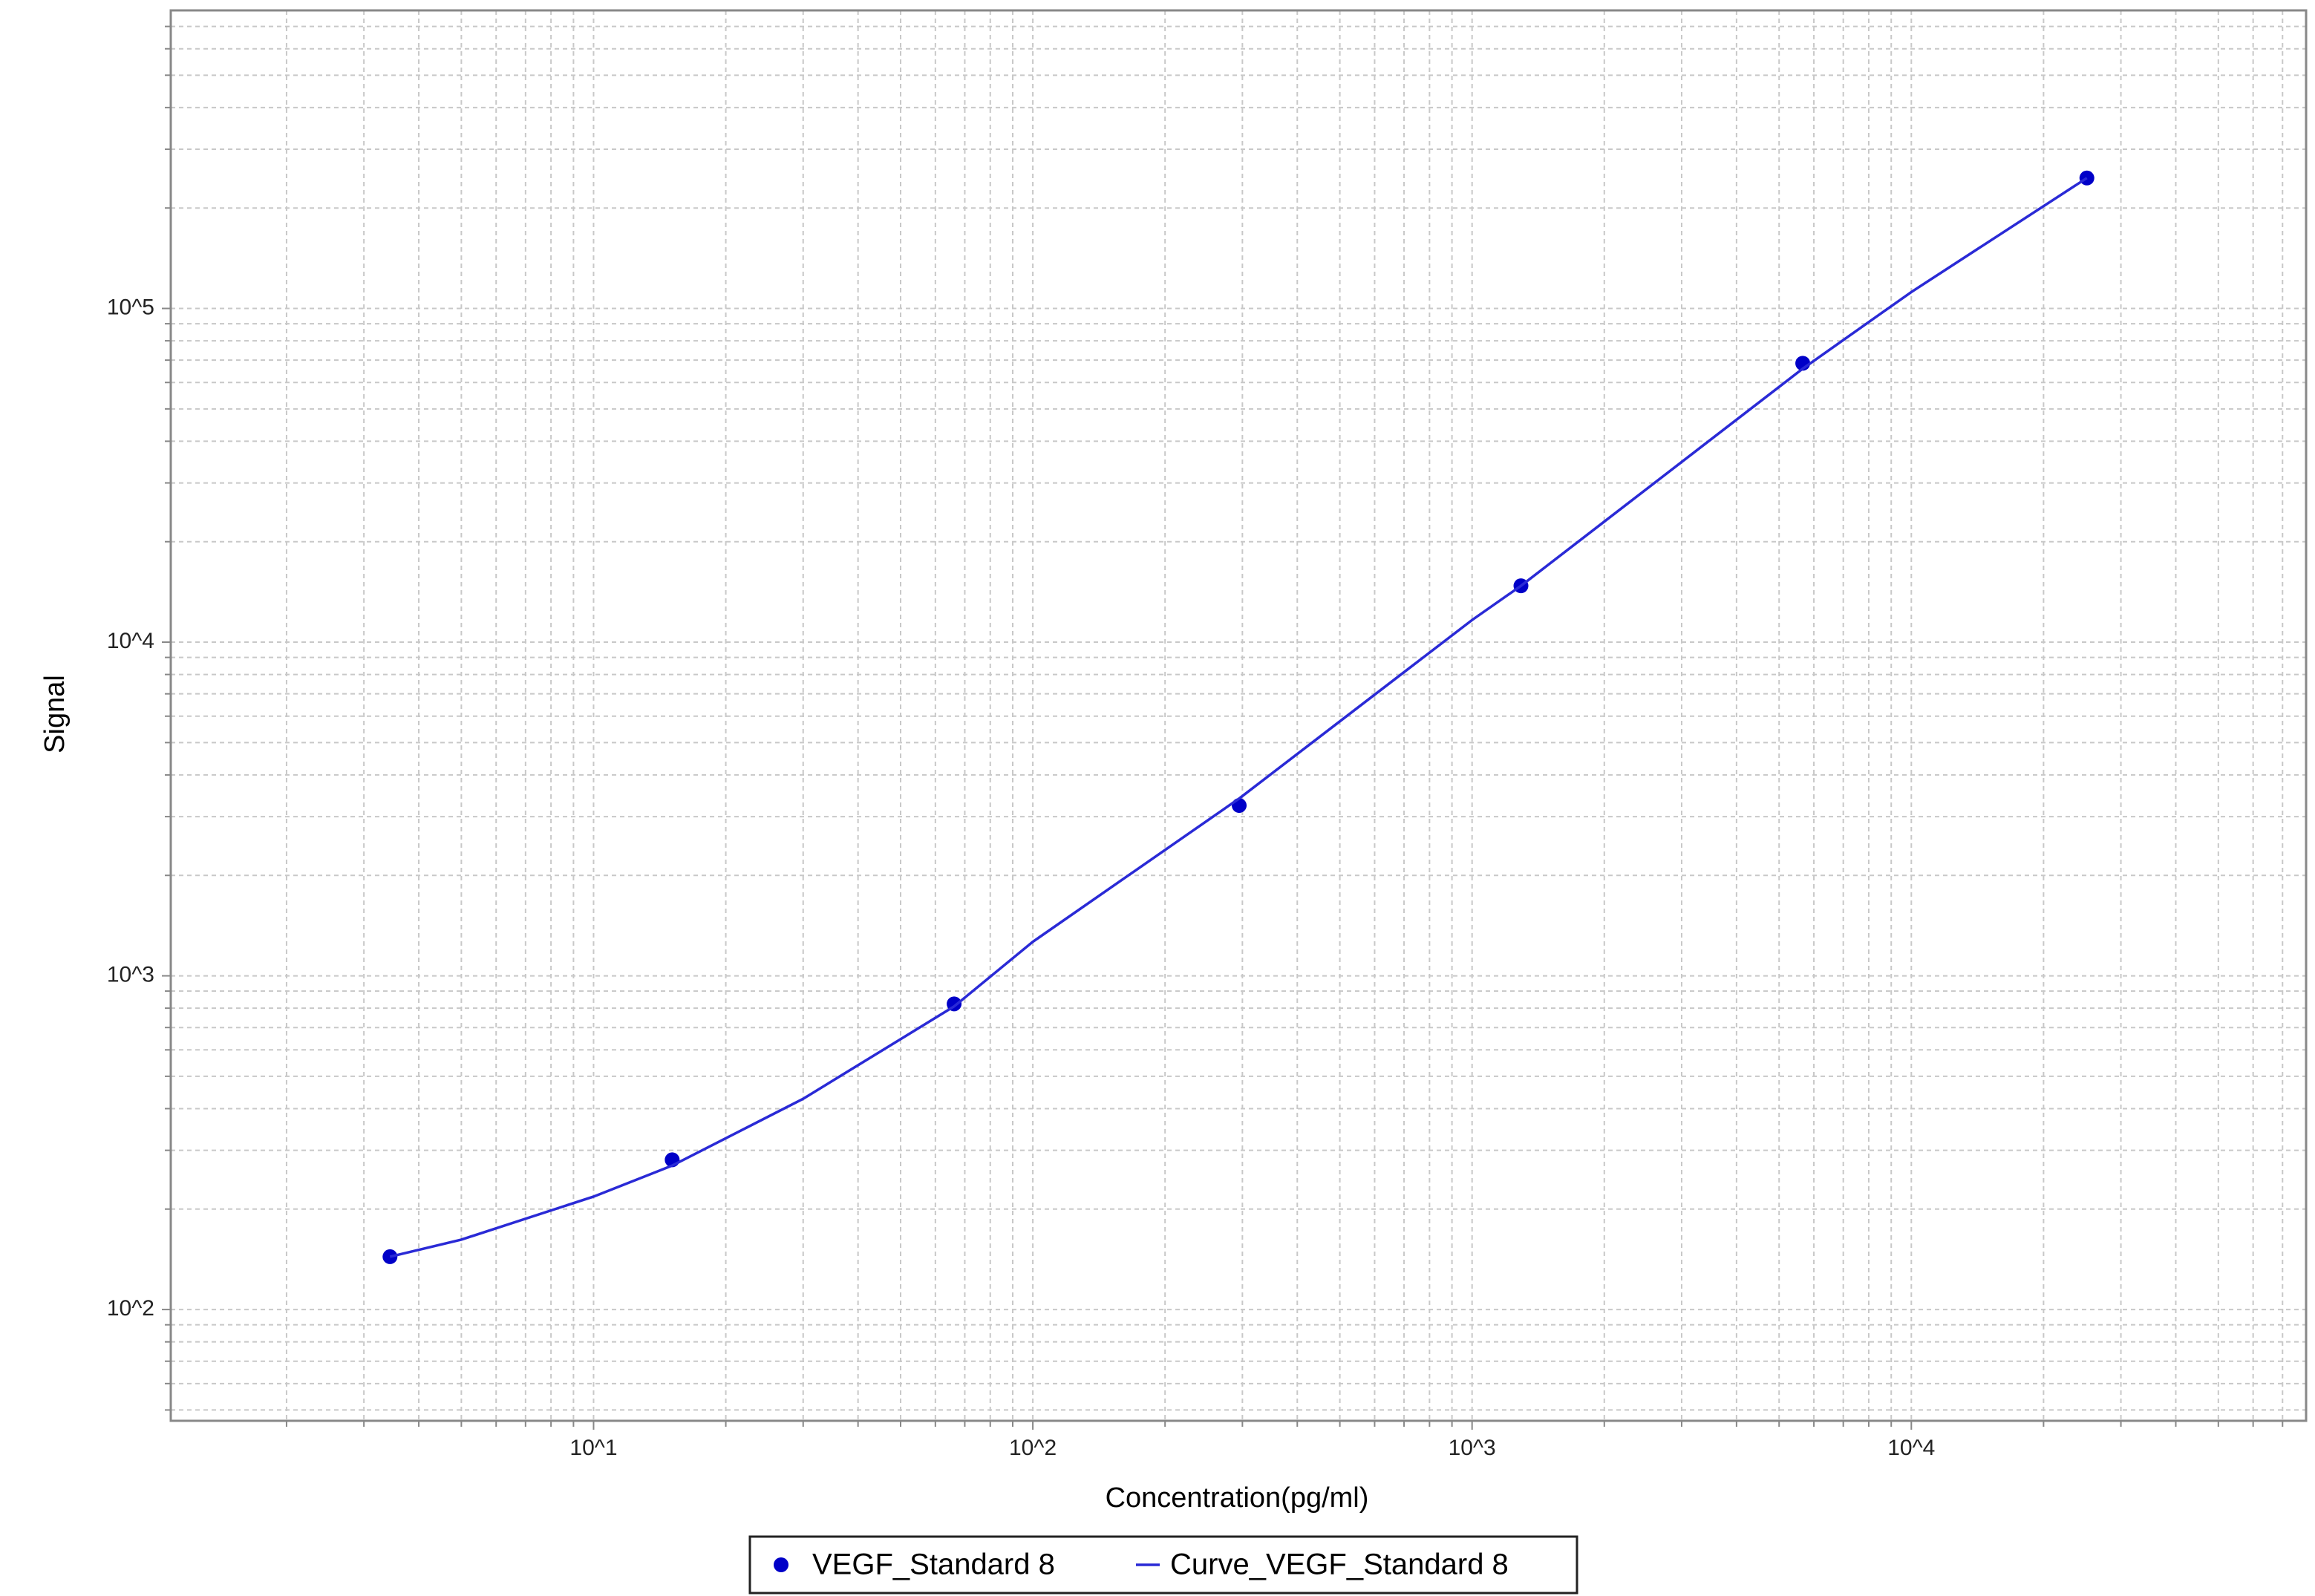  Describe the element at coordinates (1033, 1448) in the screenshot. I see `x-tick-label: 10^2` at that location.